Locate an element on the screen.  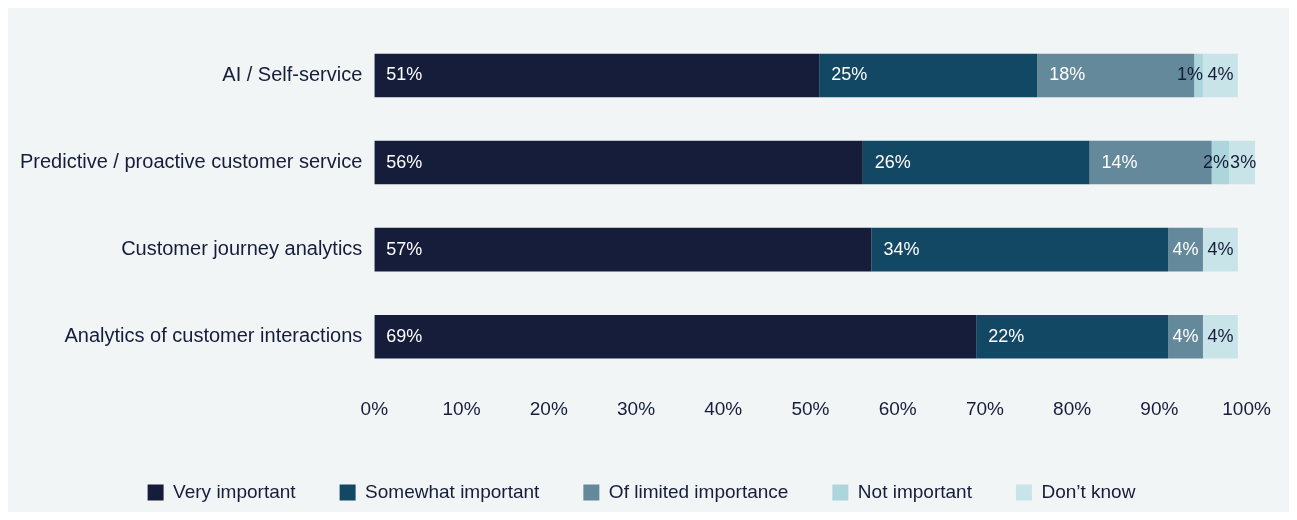
data-label: 3% is located at coordinates (1243, 161).